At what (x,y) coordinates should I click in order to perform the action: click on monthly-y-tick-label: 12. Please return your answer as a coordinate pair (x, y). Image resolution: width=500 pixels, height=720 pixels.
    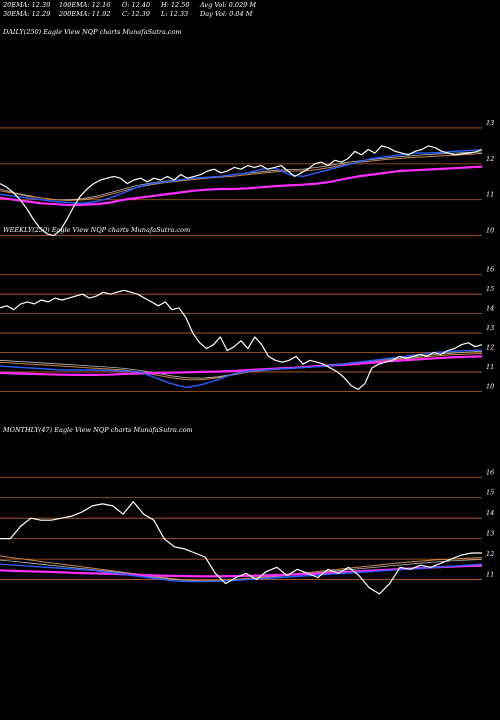
    Looking at the image, I should click on (490, 554).